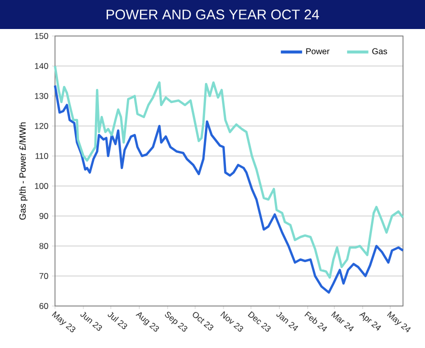  I want to click on x-tick-label: May 24, so click(399, 321).